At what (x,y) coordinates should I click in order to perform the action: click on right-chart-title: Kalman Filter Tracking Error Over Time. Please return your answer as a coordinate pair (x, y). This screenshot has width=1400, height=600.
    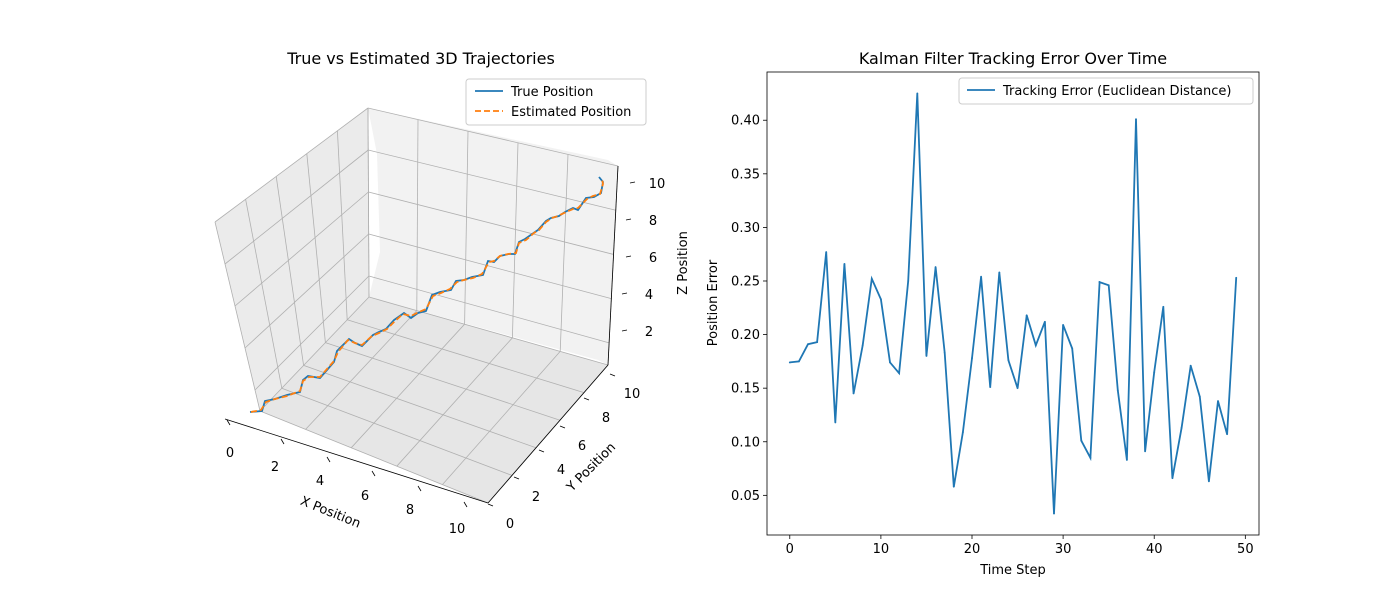
    Looking at the image, I should click on (1013, 58).